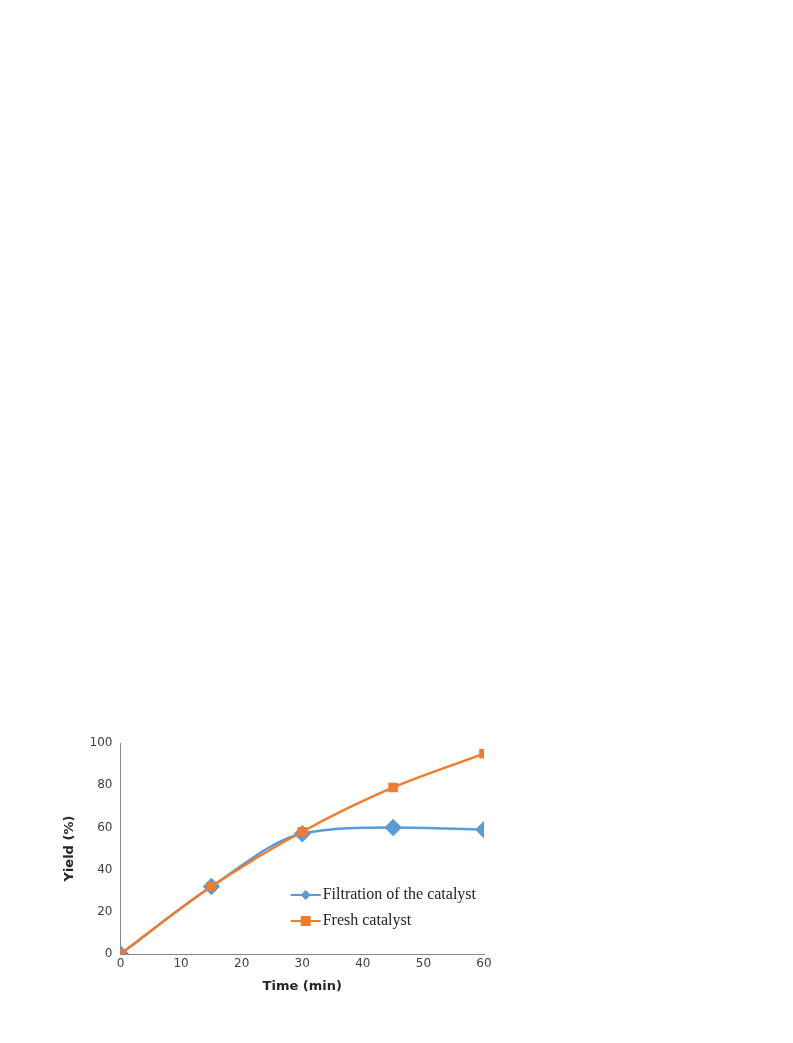 This screenshot has width=793, height=1043. Describe the element at coordinates (423, 963) in the screenshot. I see `x-tick-label: 50` at that location.